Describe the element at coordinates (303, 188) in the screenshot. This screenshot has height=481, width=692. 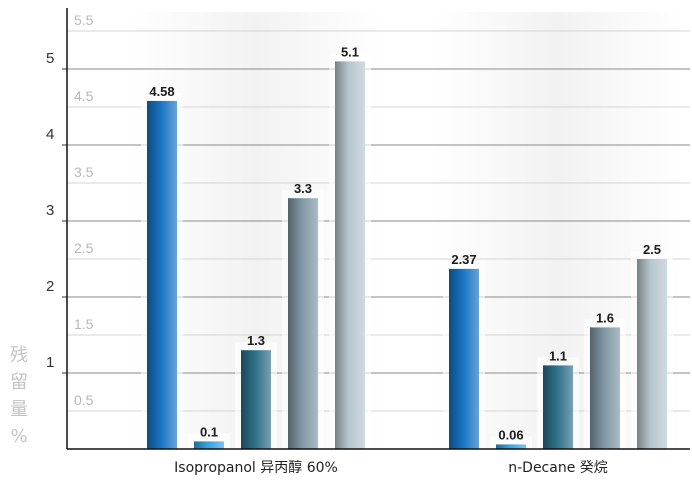
I see `data-label: 3.3` at that location.